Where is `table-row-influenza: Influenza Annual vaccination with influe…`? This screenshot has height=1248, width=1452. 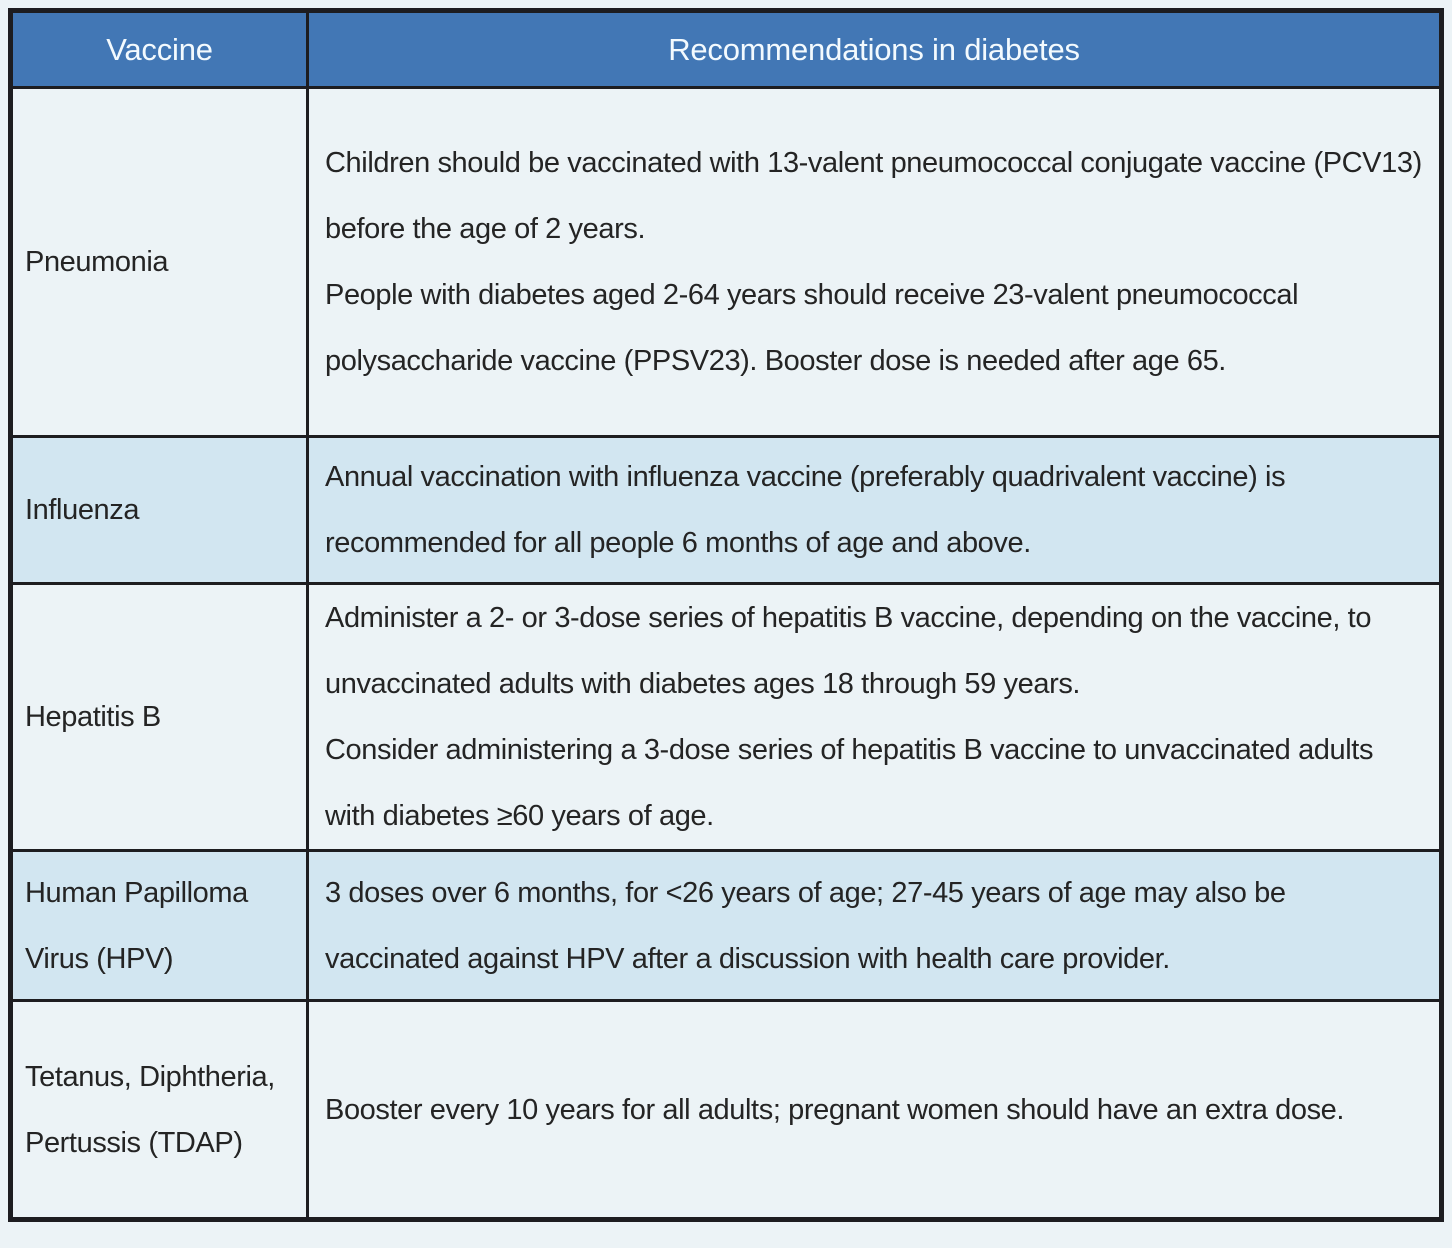 table-row-influenza: Influenza Annual vaccination with influe… is located at coordinates (726, 510).